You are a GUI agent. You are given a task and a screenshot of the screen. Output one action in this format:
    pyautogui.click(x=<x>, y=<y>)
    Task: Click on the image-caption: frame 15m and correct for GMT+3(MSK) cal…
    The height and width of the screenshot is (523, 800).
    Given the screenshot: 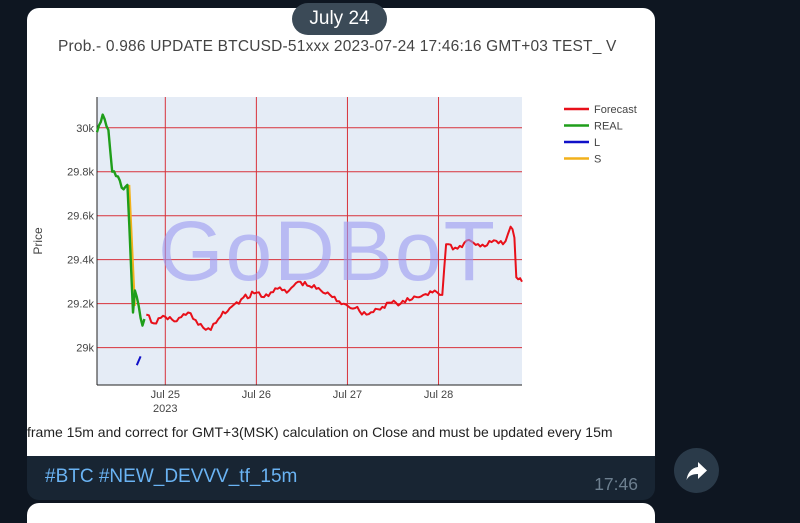 What is the action you would take?
    pyautogui.click(x=320, y=432)
    